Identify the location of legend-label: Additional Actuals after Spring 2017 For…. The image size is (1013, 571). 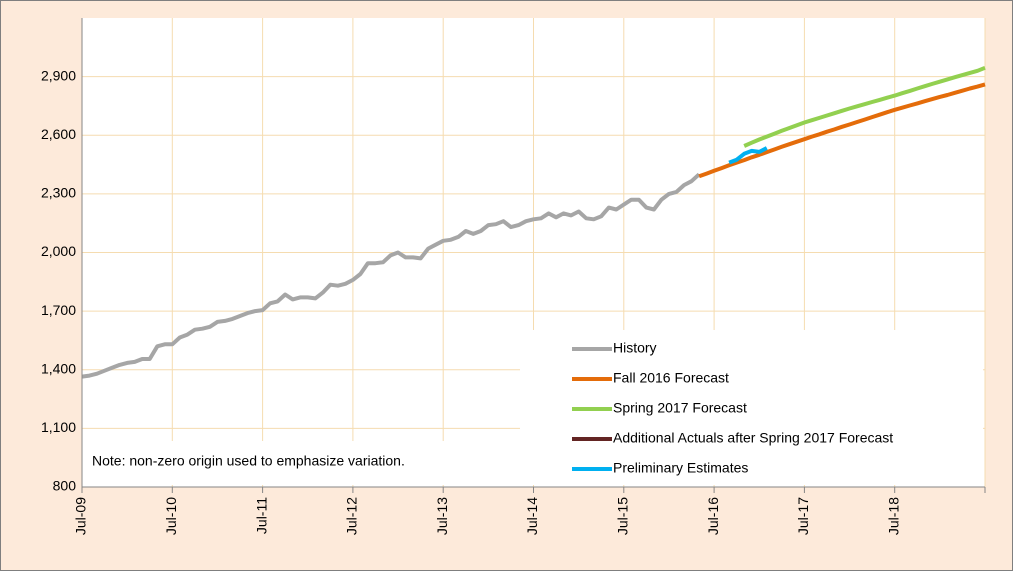
(753, 438).